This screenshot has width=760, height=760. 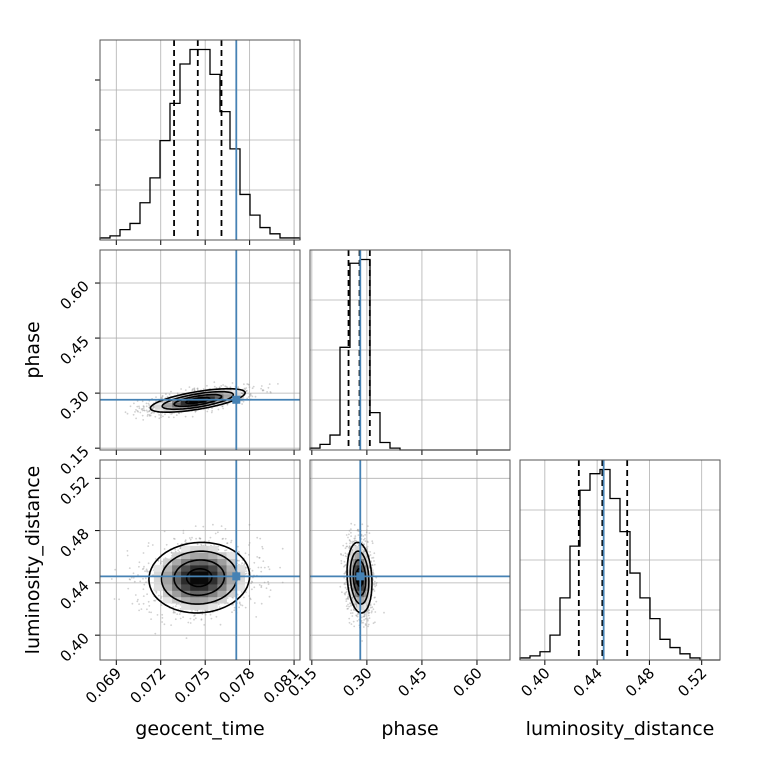 I want to click on y-tick-label: 0.52, so click(x=74, y=490).